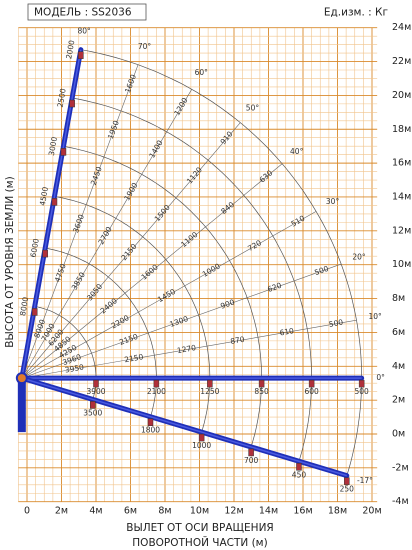  What do you see at coordinates (356, 13) in the screenshot?
I see `units: Ед.изм. : Кг` at bounding box center [356, 13].